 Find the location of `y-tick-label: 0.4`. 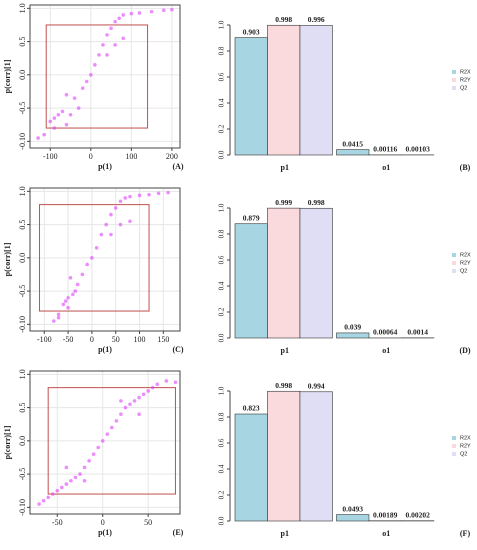

y-tick-label: 0.4 is located at coordinates (222, 102).